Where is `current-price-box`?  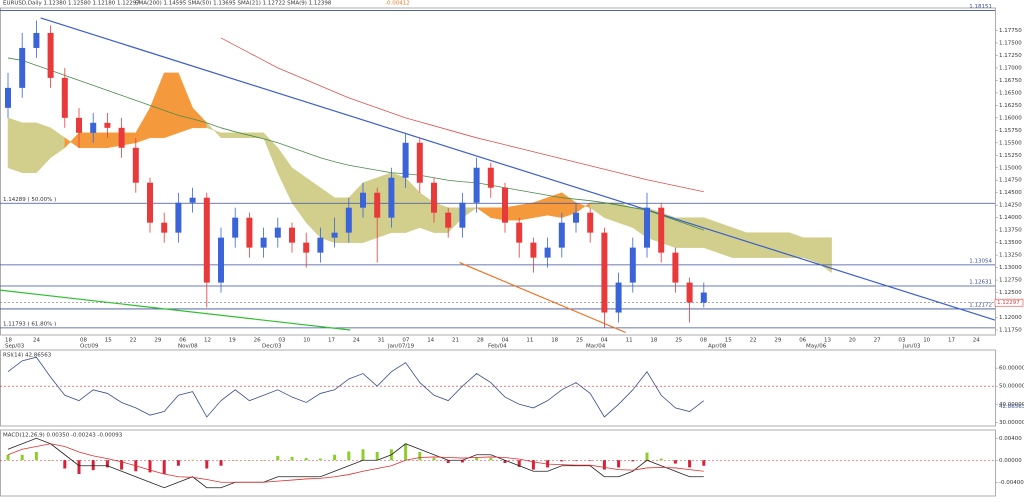
current-price-box is located at coordinates (1009, 302).